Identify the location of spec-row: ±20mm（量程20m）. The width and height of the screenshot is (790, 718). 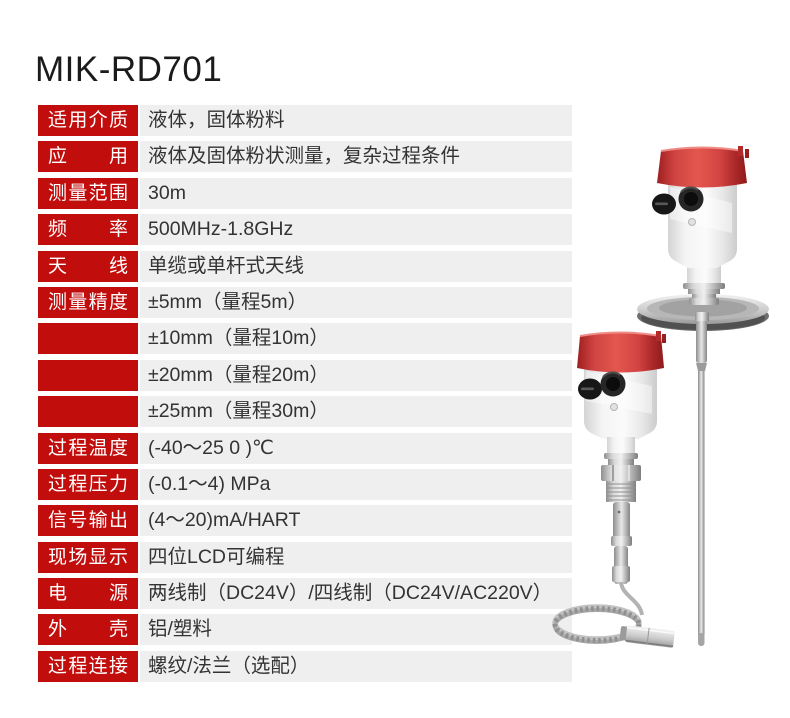
(305, 375).